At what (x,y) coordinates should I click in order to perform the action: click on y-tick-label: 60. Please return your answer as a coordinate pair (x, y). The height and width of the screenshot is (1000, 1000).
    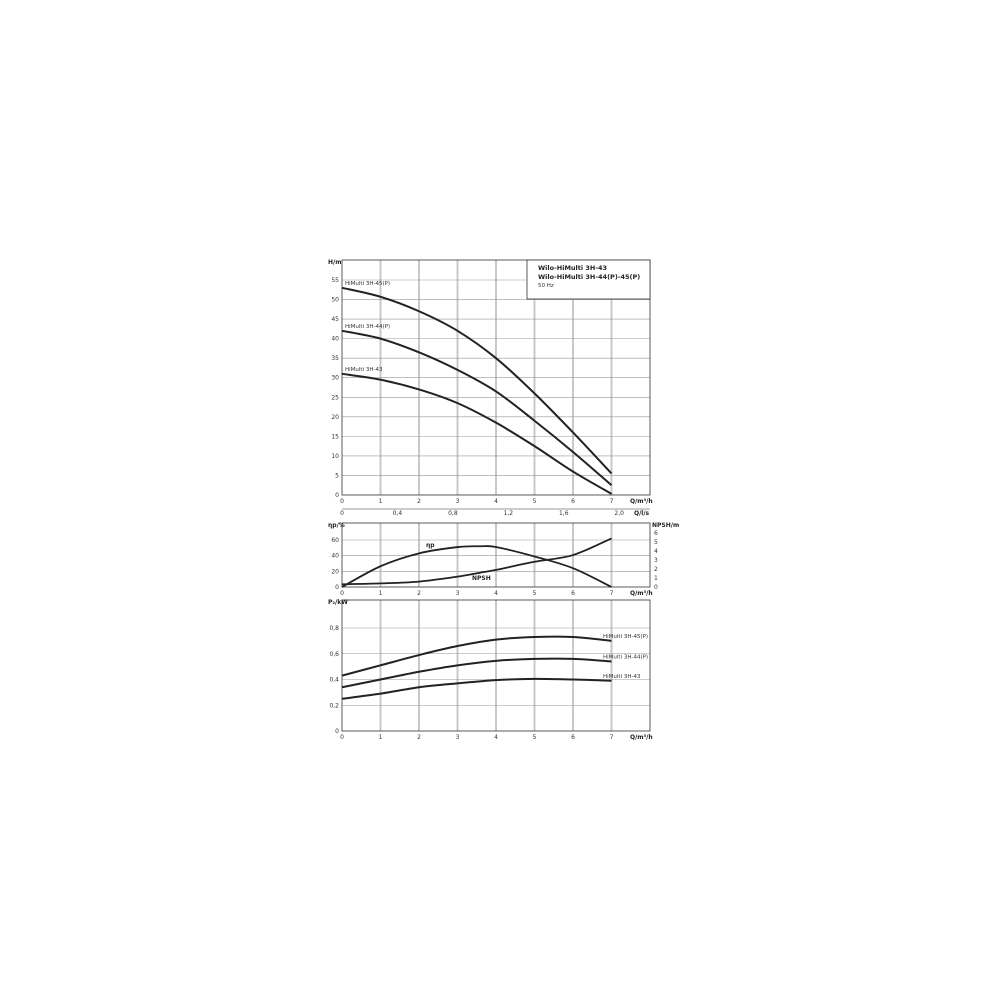
    Looking at the image, I should click on (335, 540).